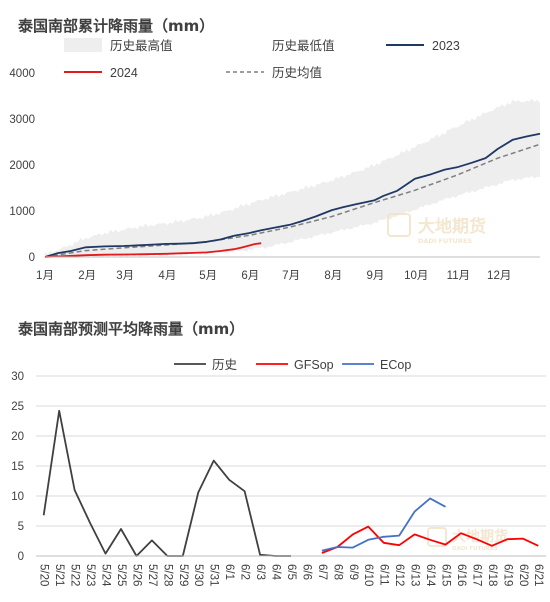  What do you see at coordinates (337, 572) in the screenshot?
I see `chart2-x-tick-label: 6/8` at bounding box center [337, 572].